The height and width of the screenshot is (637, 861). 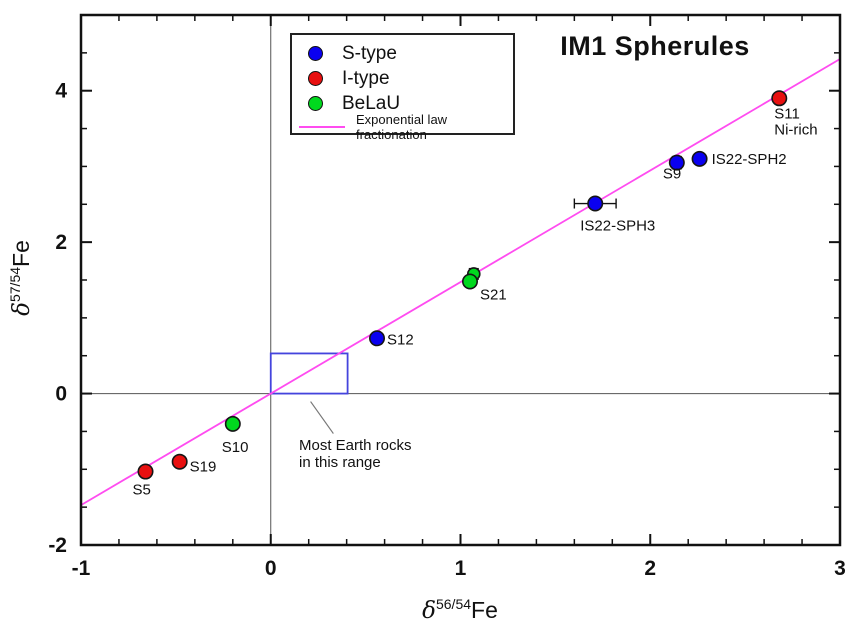 I want to click on earth-rocks-annotation: Most Earth rocks in this range, so click(x=355, y=454).